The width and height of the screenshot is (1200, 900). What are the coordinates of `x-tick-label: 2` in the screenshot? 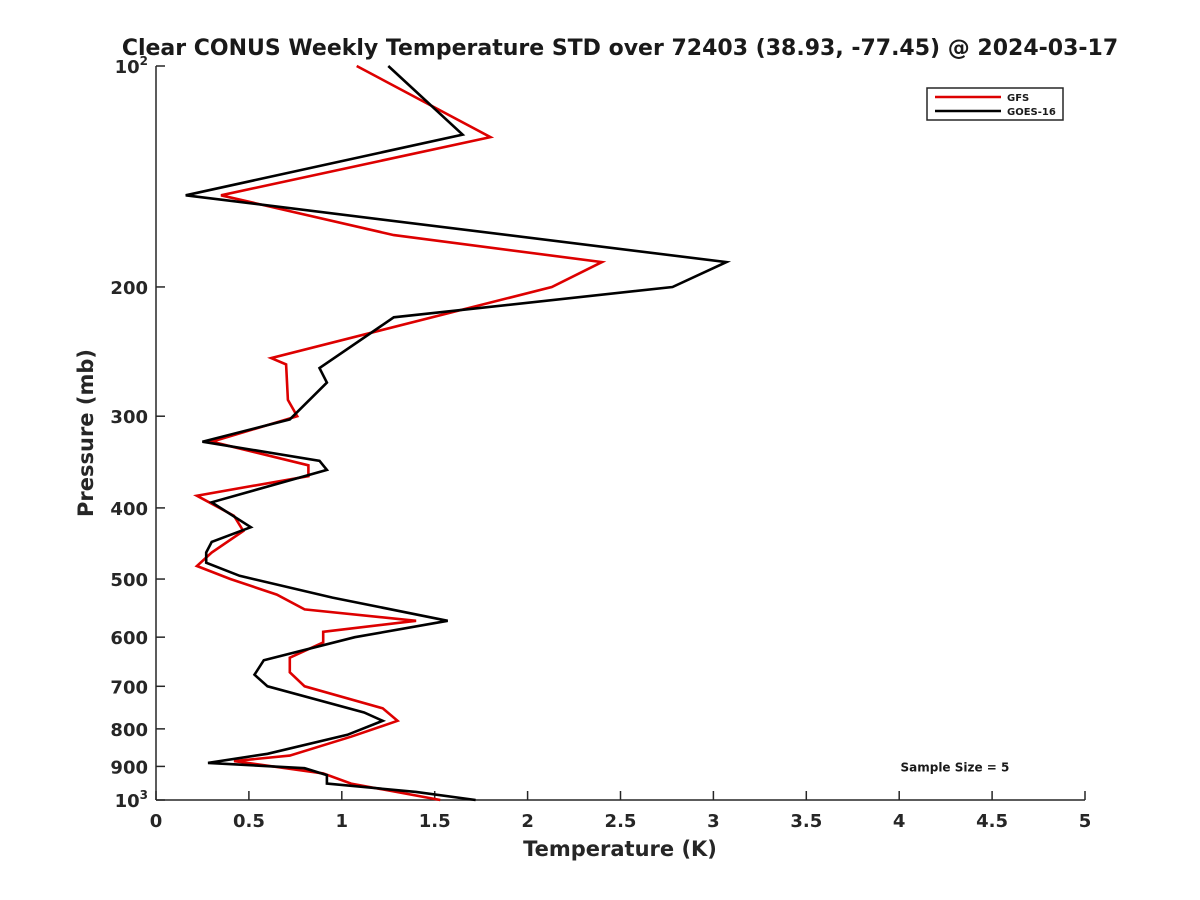 It's located at (527, 821).